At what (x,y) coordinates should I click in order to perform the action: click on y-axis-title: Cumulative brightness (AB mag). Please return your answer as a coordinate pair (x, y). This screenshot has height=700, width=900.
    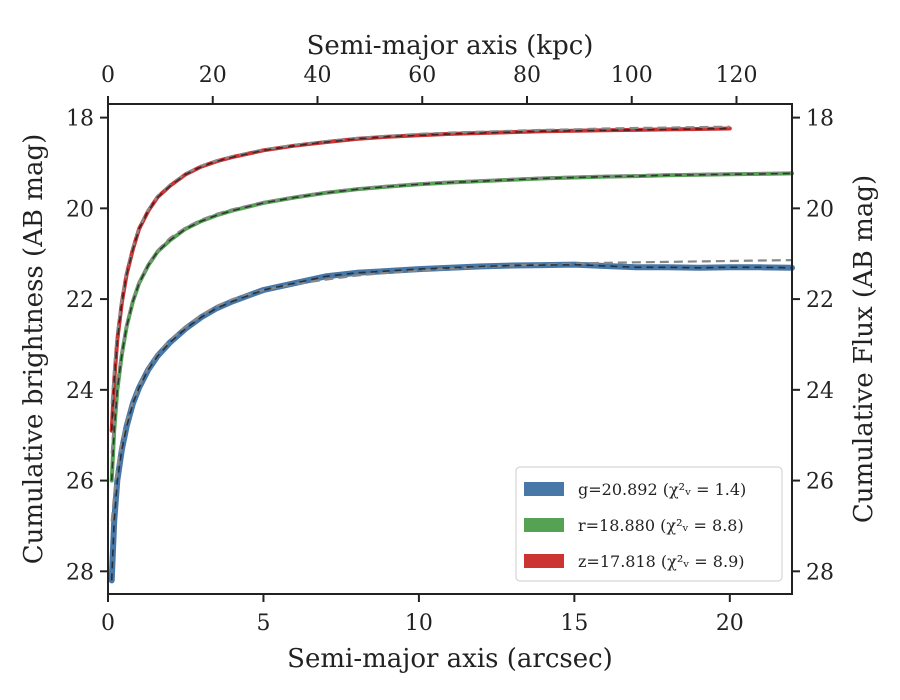
    Looking at the image, I should click on (34, 349).